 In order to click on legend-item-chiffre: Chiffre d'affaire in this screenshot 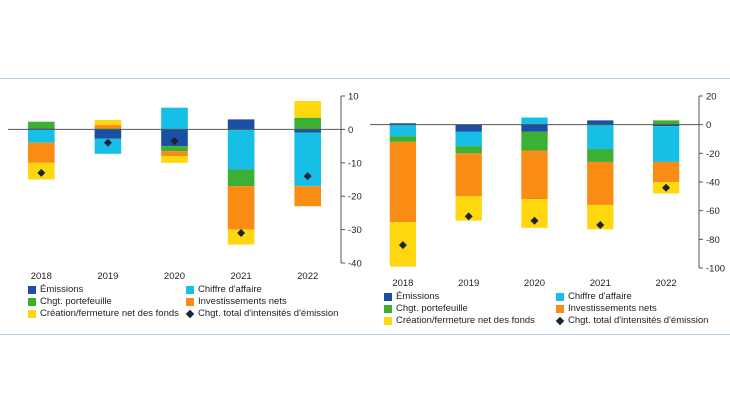, I will do `click(594, 297)`.